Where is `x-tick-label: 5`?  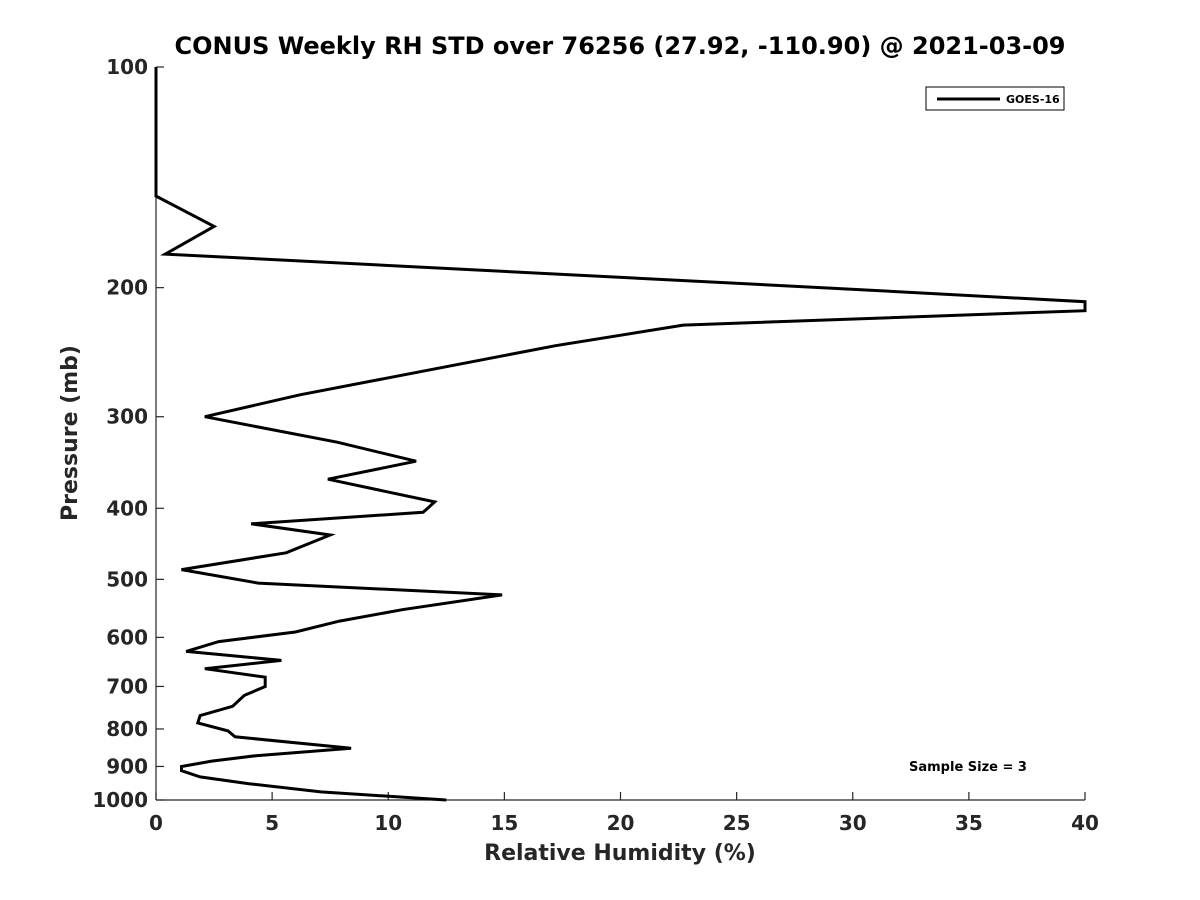 x-tick-label: 5 is located at coordinates (272, 823).